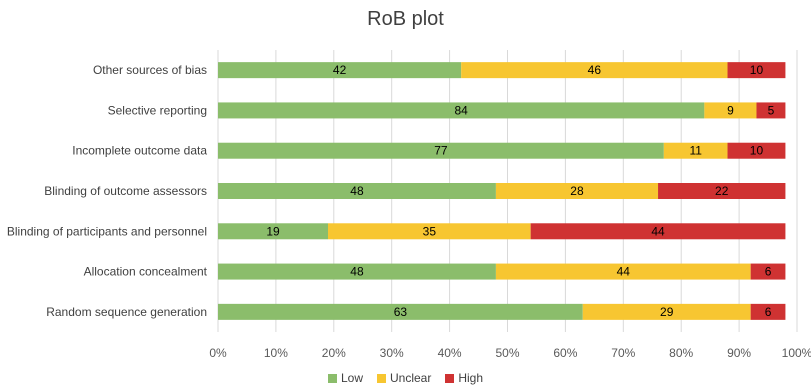  I want to click on x-tick-label: 10%, so click(276, 353).